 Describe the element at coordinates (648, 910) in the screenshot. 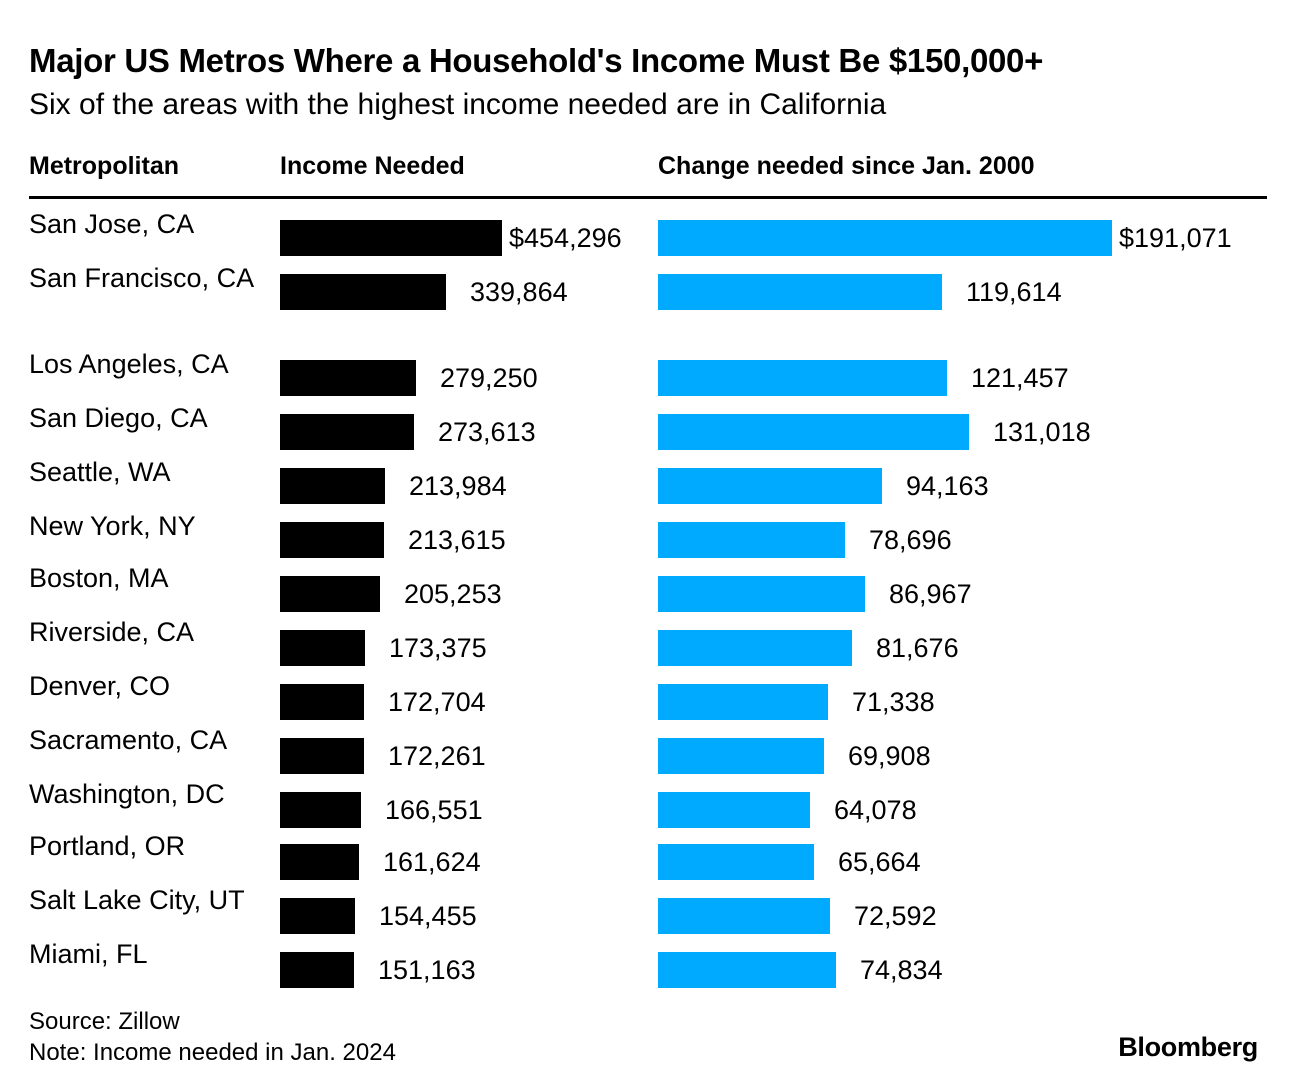

I see `table-row: Salt Lake City, UT 154,455 72,592` at that location.